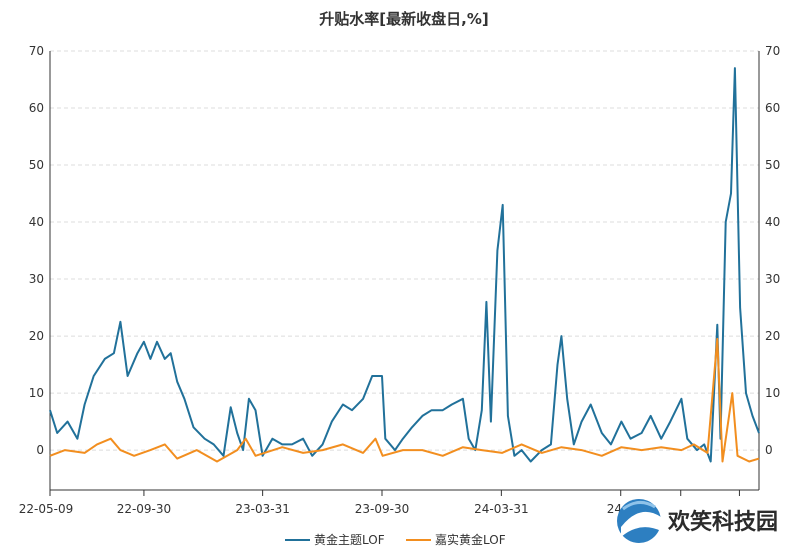 This screenshot has height=553, width=808. What do you see at coordinates (772, 165) in the screenshot?
I see `y-tick-label-right: 50` at bounding box center [772, 165].